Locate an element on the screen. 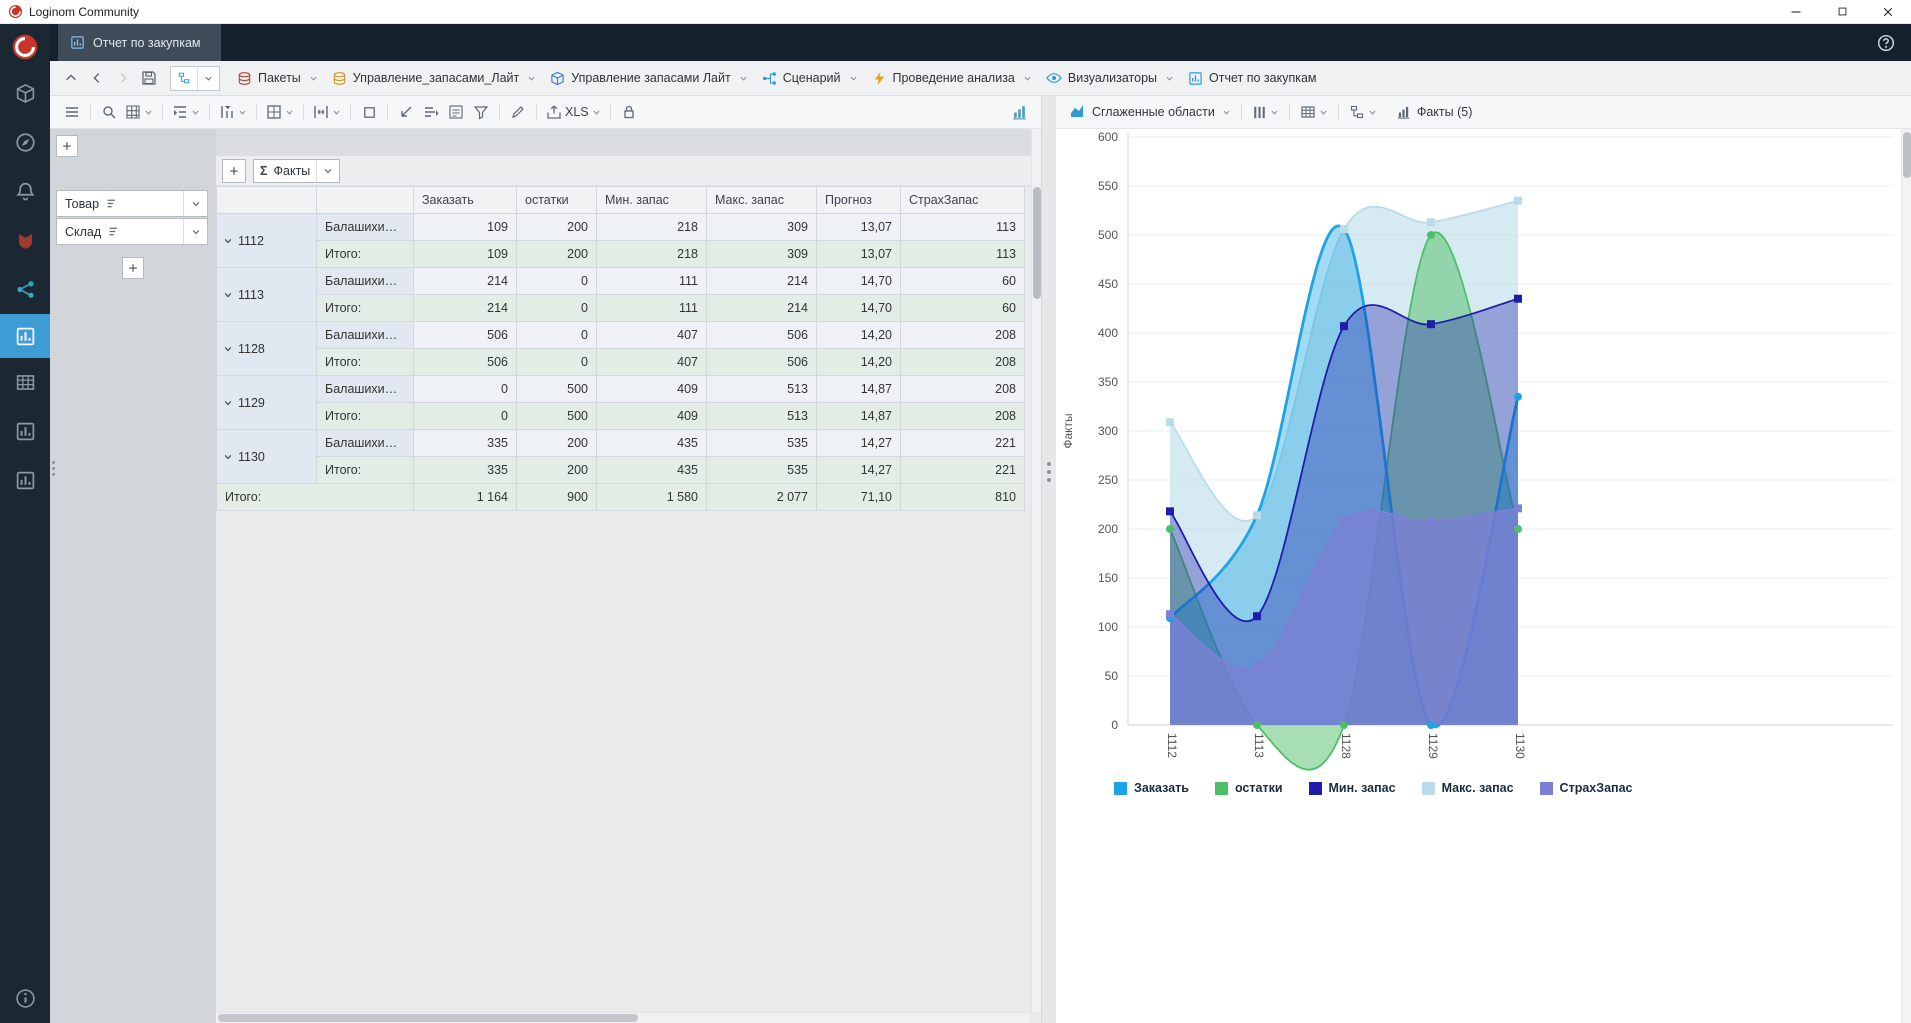 Image resolution: width=1911 pixels, height=1023 pixels. group-cell: 1113 is located at coordinates (266, 294).